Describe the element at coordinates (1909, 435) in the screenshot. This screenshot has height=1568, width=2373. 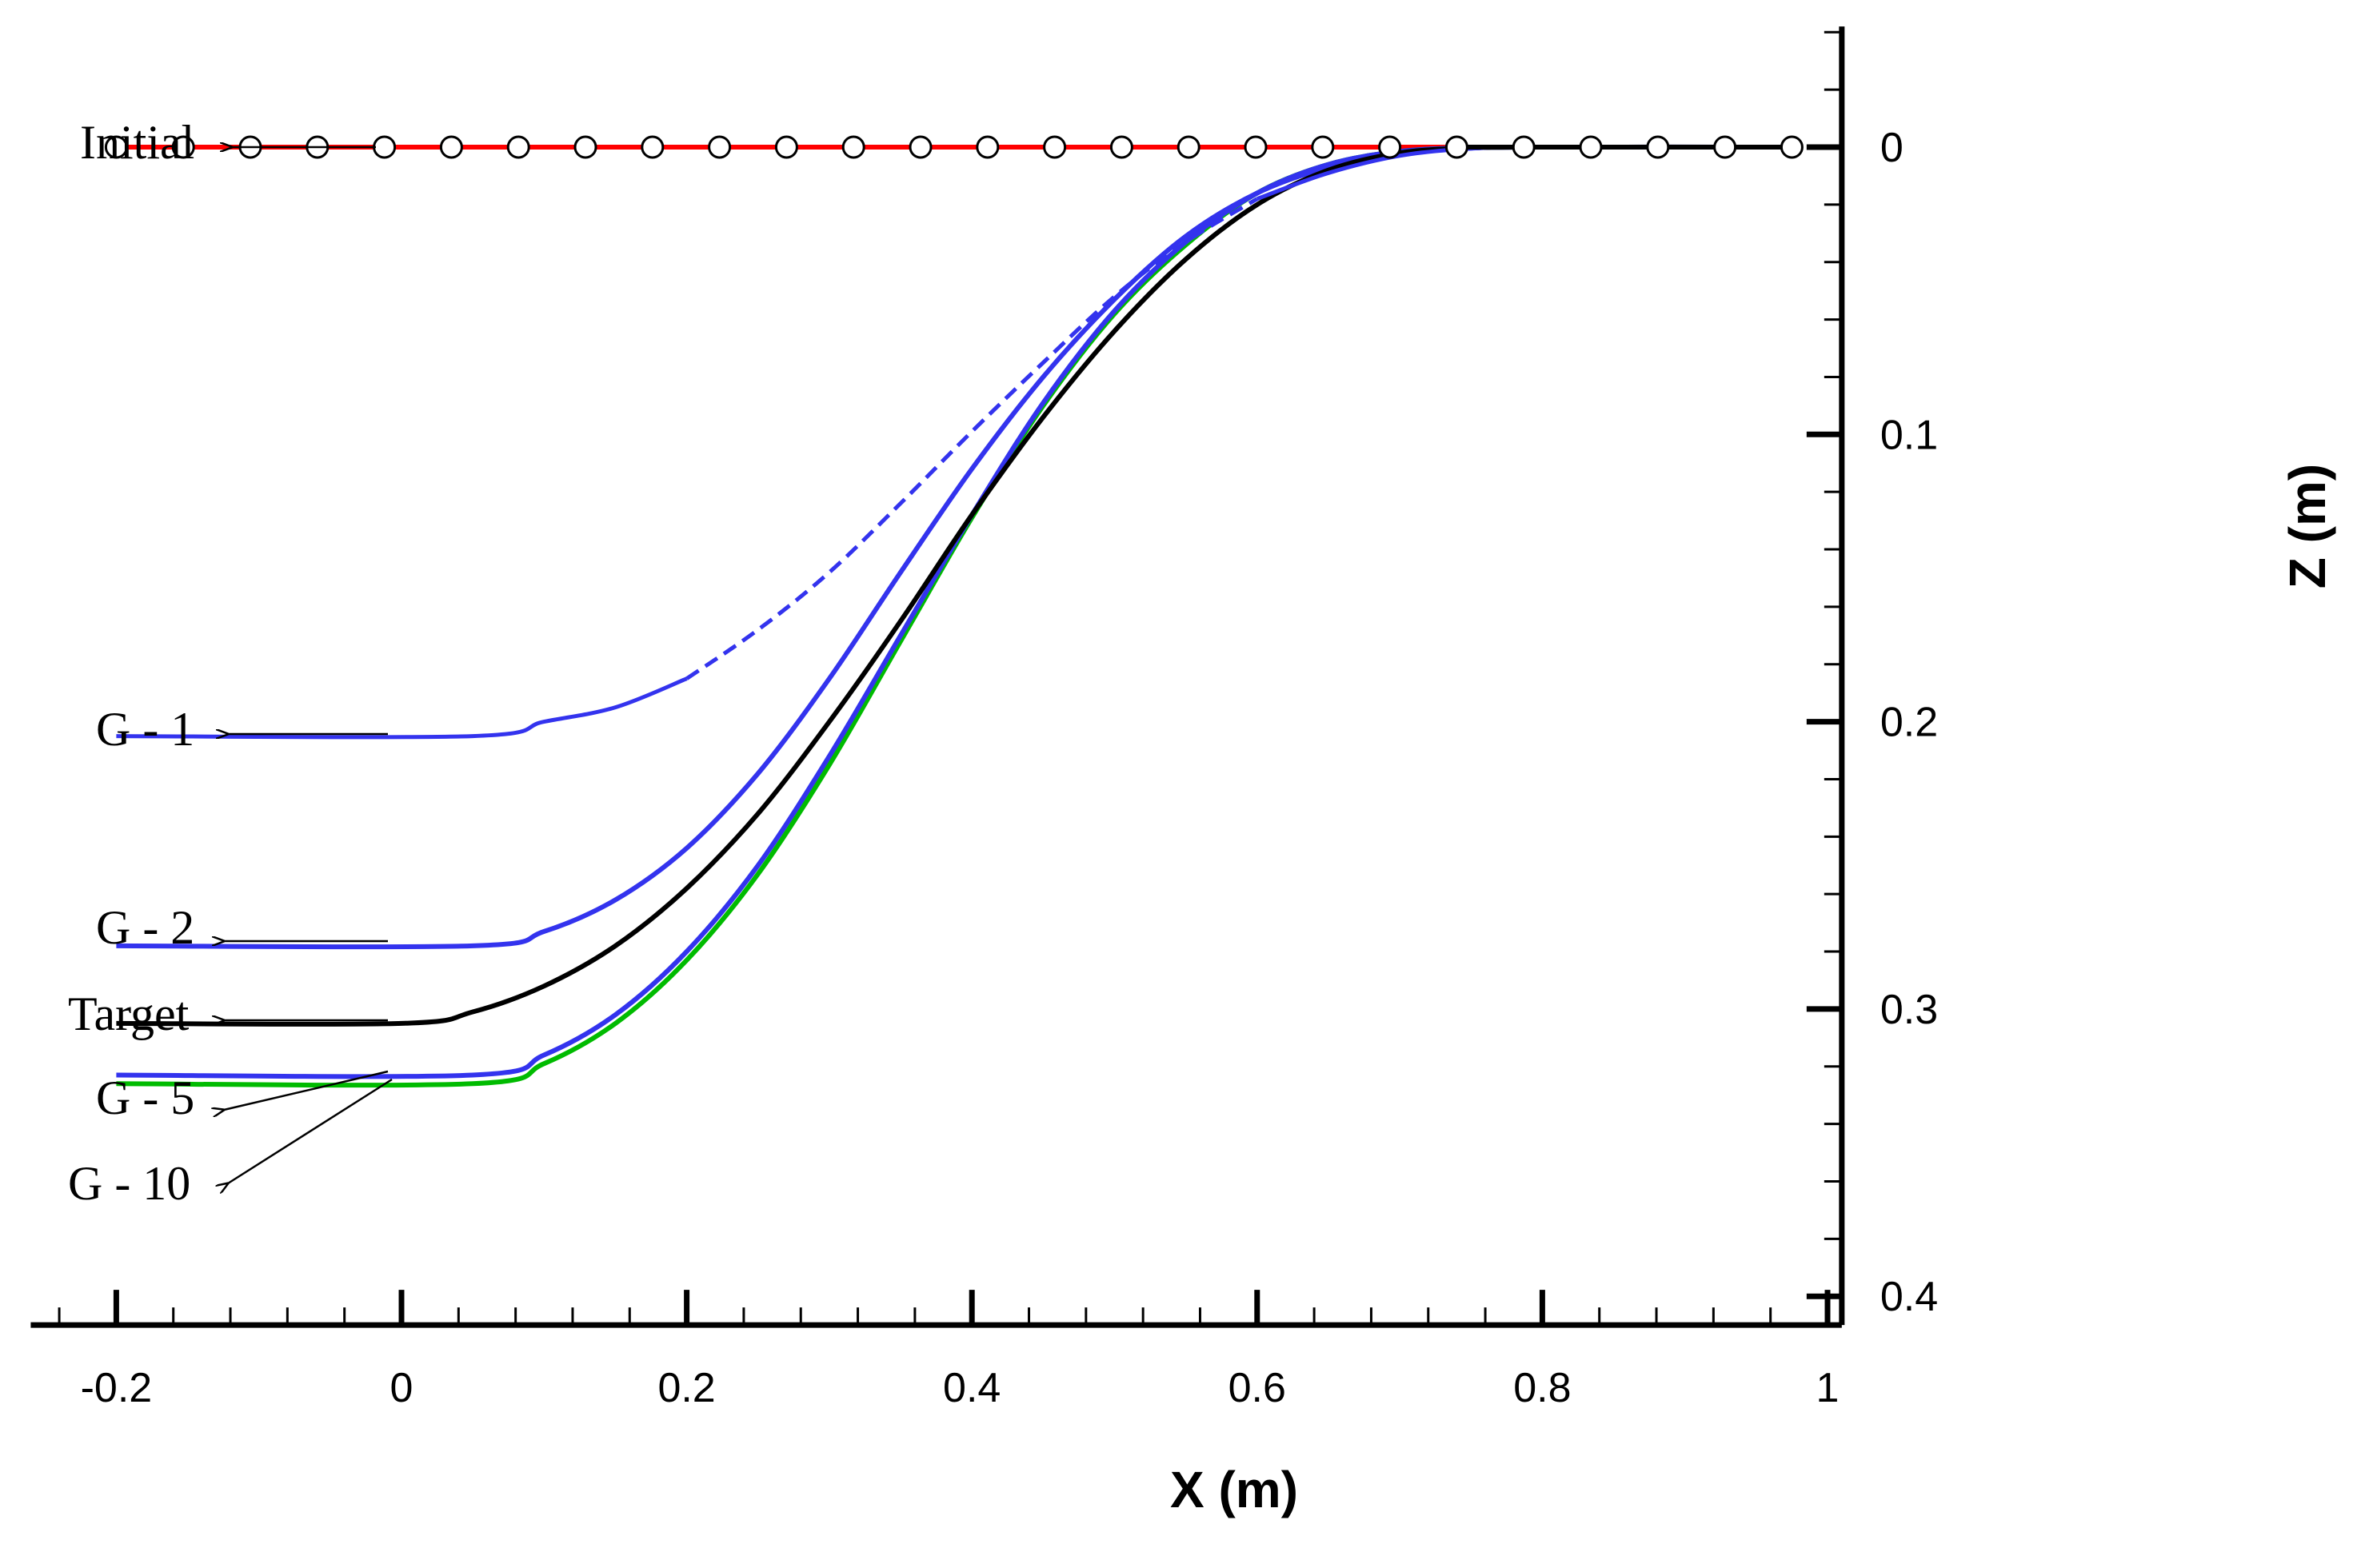
I see `y-tick-label: 0.1` at that location.